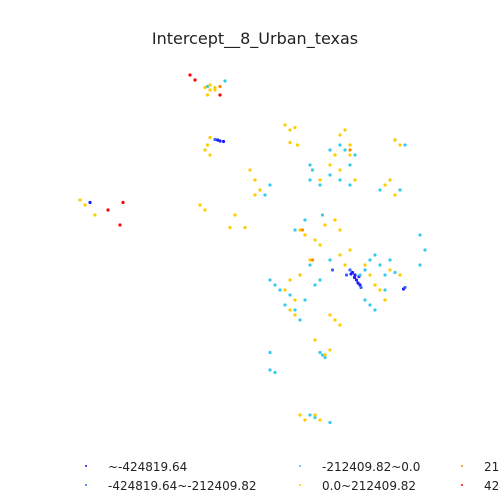 This screenshot has height=500, width=500. I want to click on legend-label-0: ~-424819.64, so click(147, 467).